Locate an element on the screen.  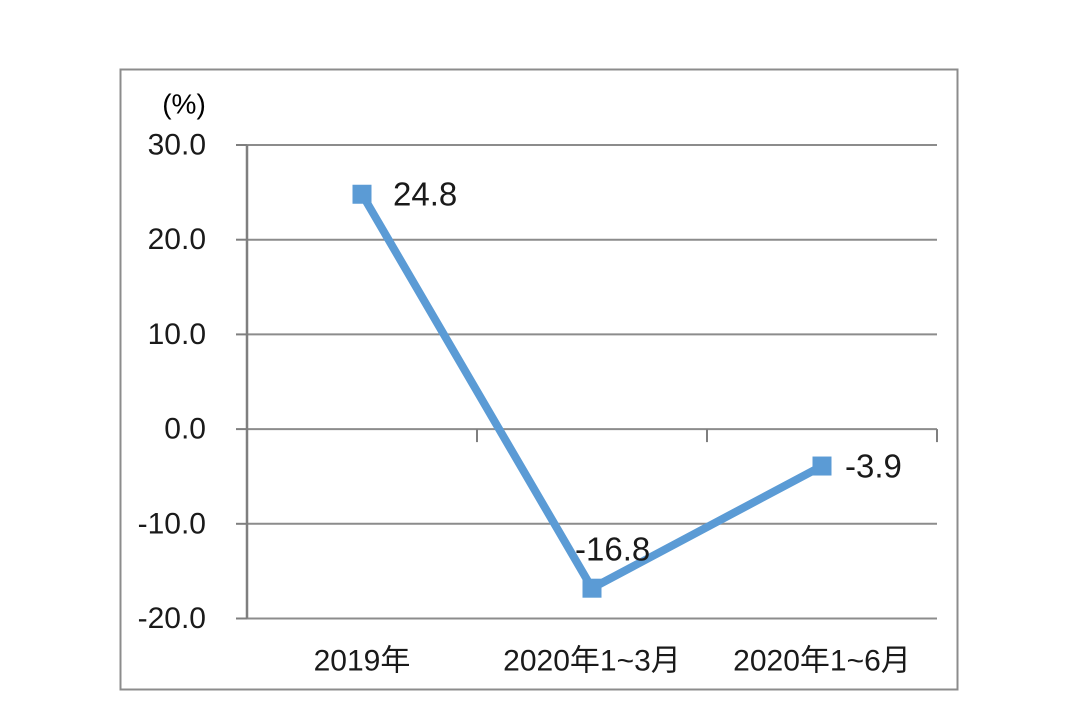
y-tick-labels: 30.0 20.0 10.0 0.0 -10.0 -20.0 is located at coordinates (172, 382).